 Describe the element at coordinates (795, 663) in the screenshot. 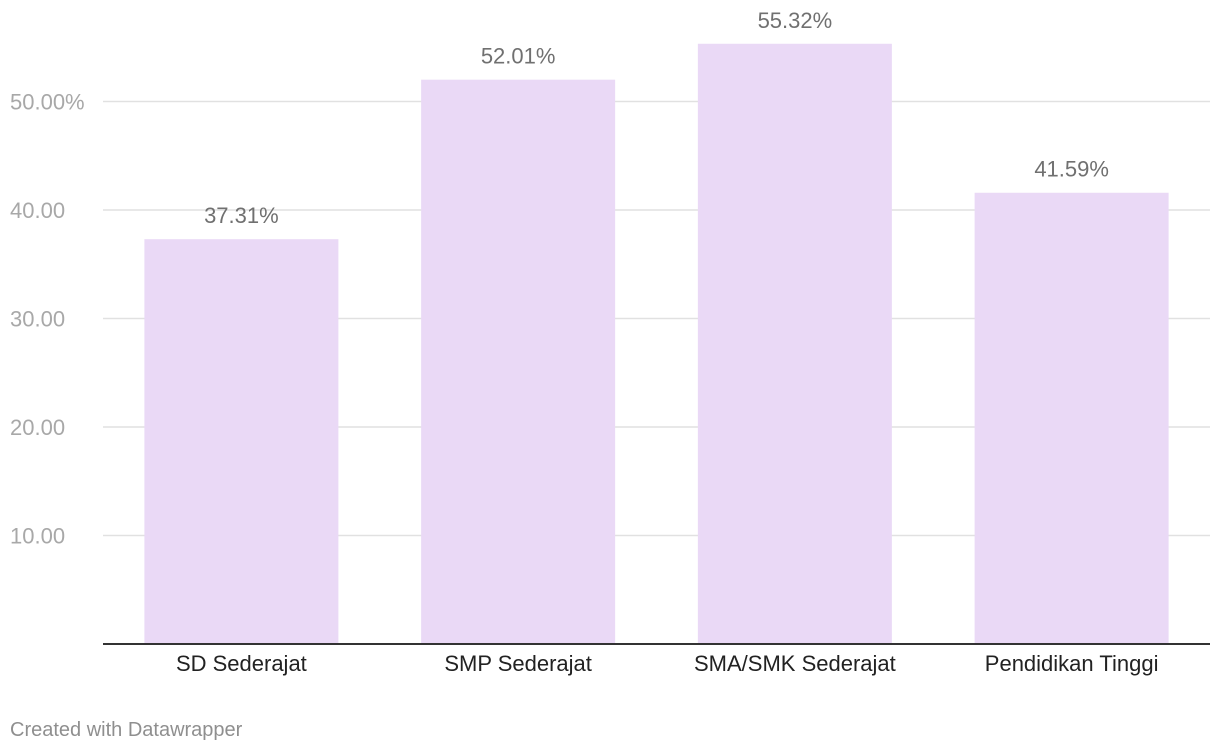

I see `x-tick-label: SMA/SMK Sederajat` at that location.